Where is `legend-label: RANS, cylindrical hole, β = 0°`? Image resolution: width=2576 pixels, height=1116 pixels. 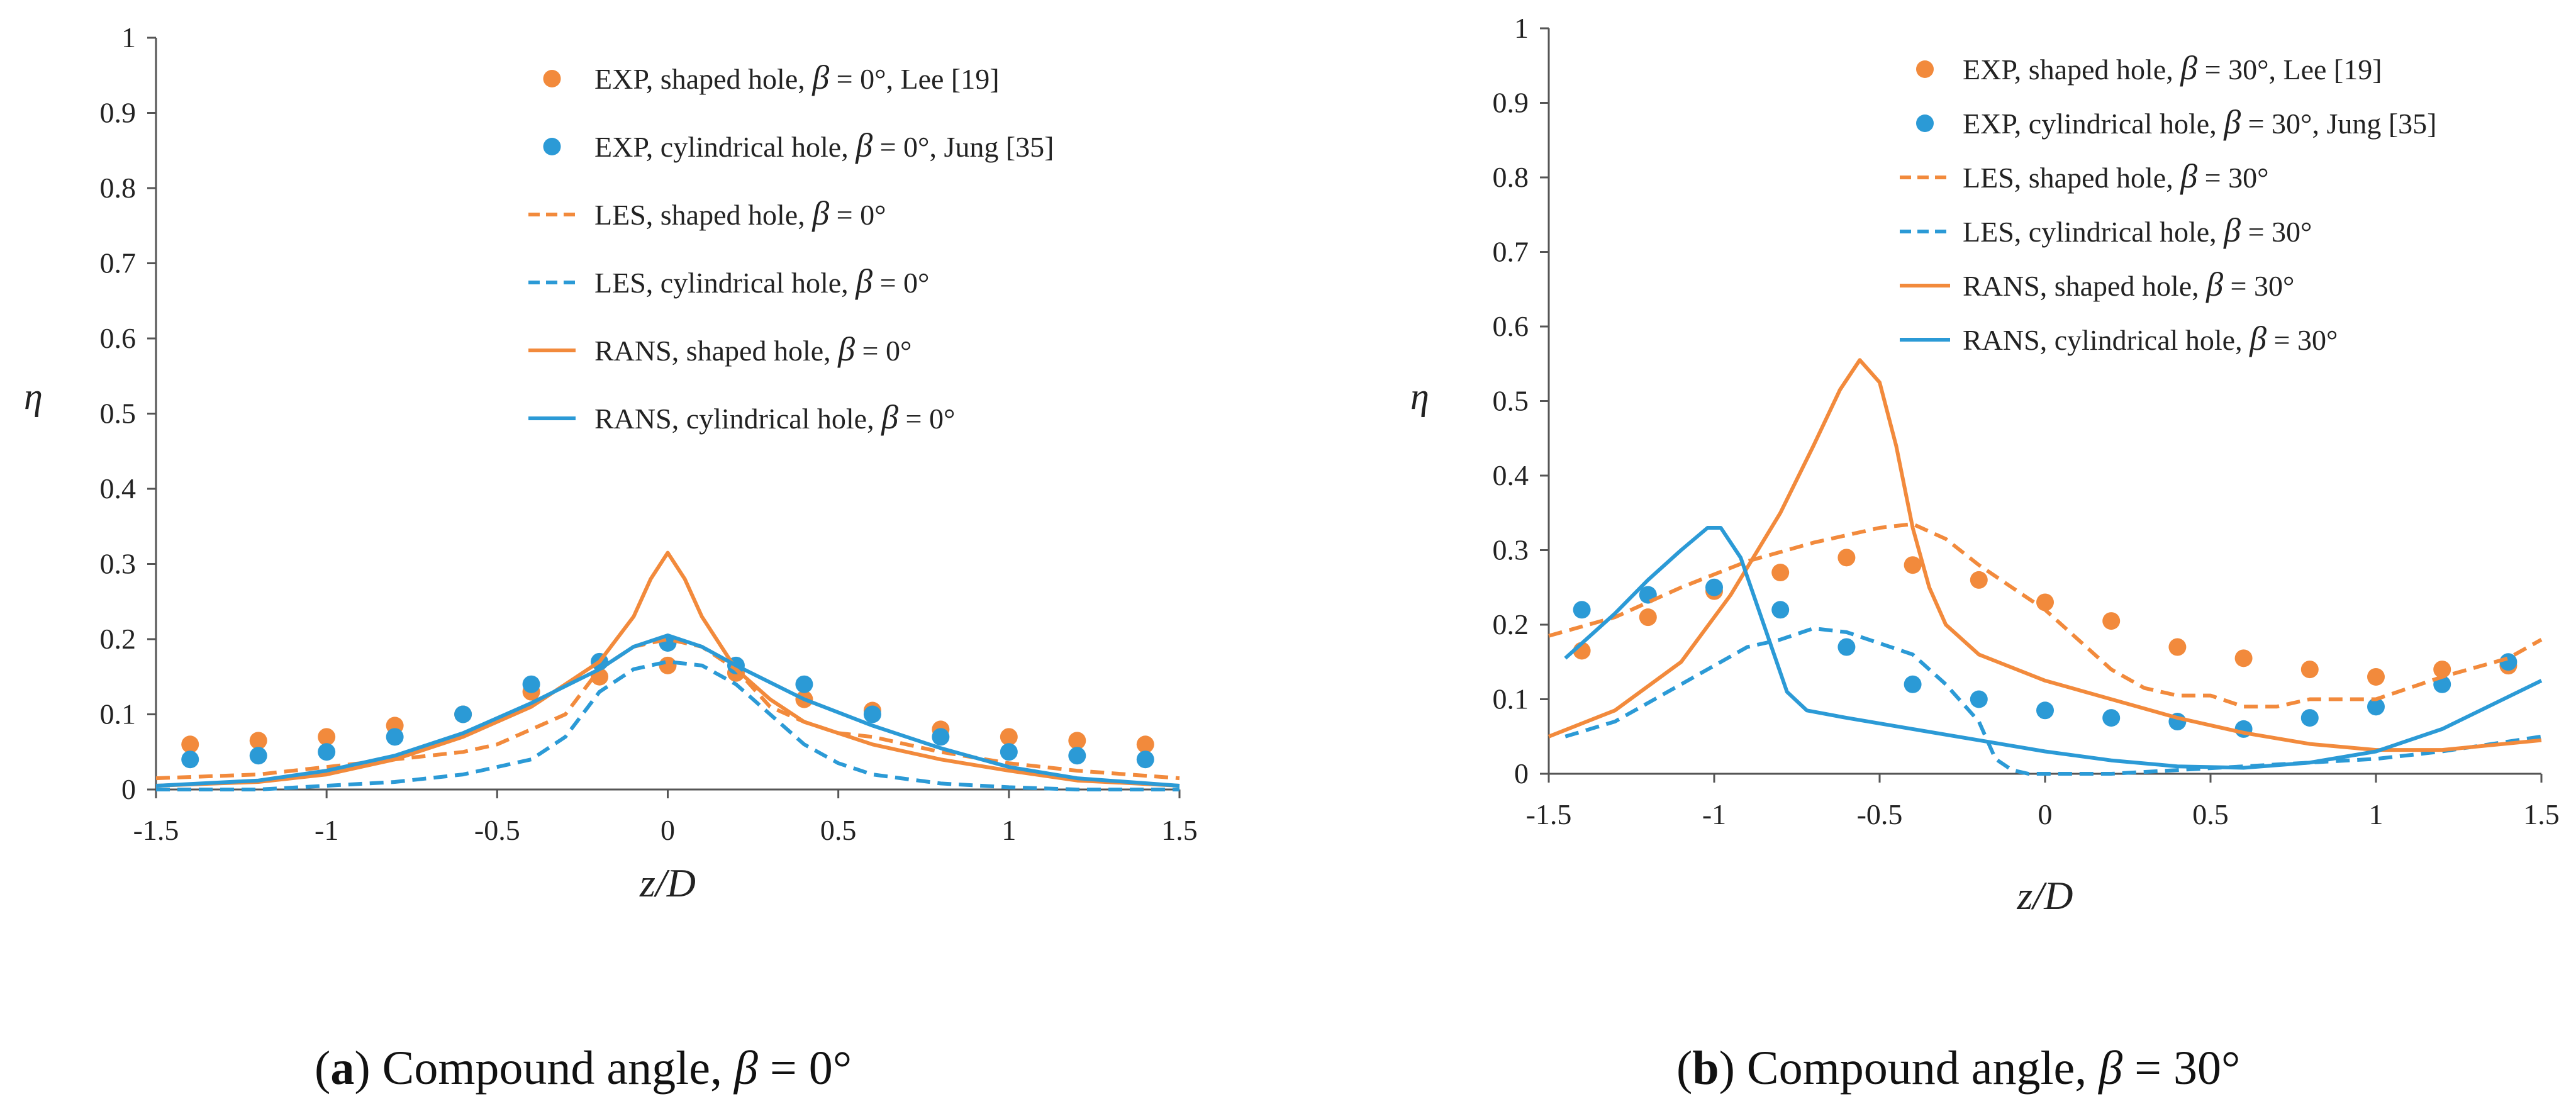
legend-label: RANS, cylindrical hole, β = 0° is located at coordinates (774, 417).